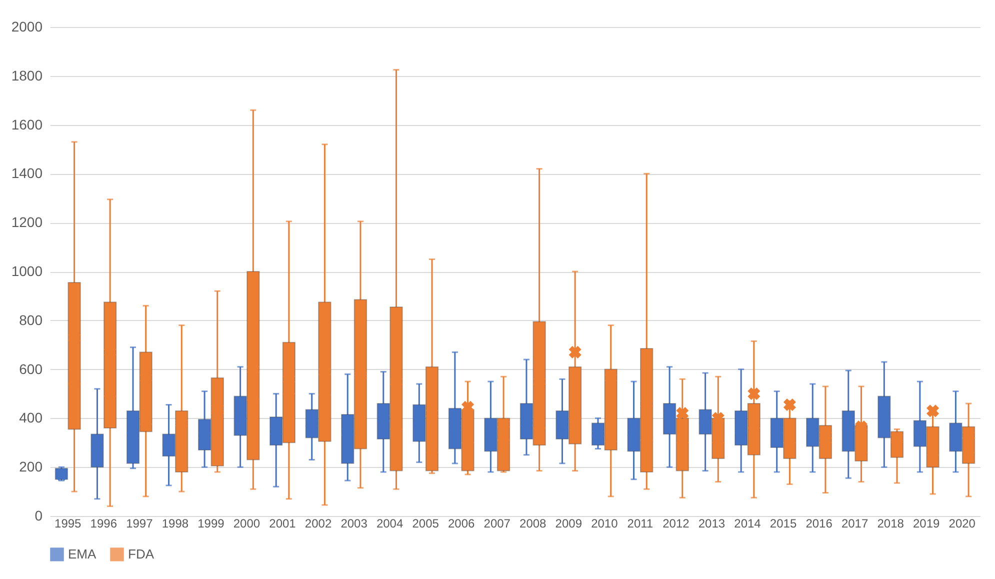 The image size is (995, 579). I want to click on y-tick-label: 2000, so click(27, 26).